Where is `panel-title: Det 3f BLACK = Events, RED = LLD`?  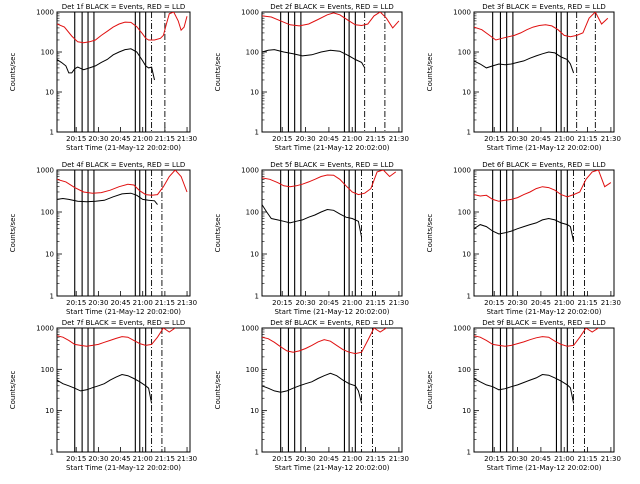 panel-title: Det 3f BLACK = Events, RED = LLD is located at coordinates (543, 7).